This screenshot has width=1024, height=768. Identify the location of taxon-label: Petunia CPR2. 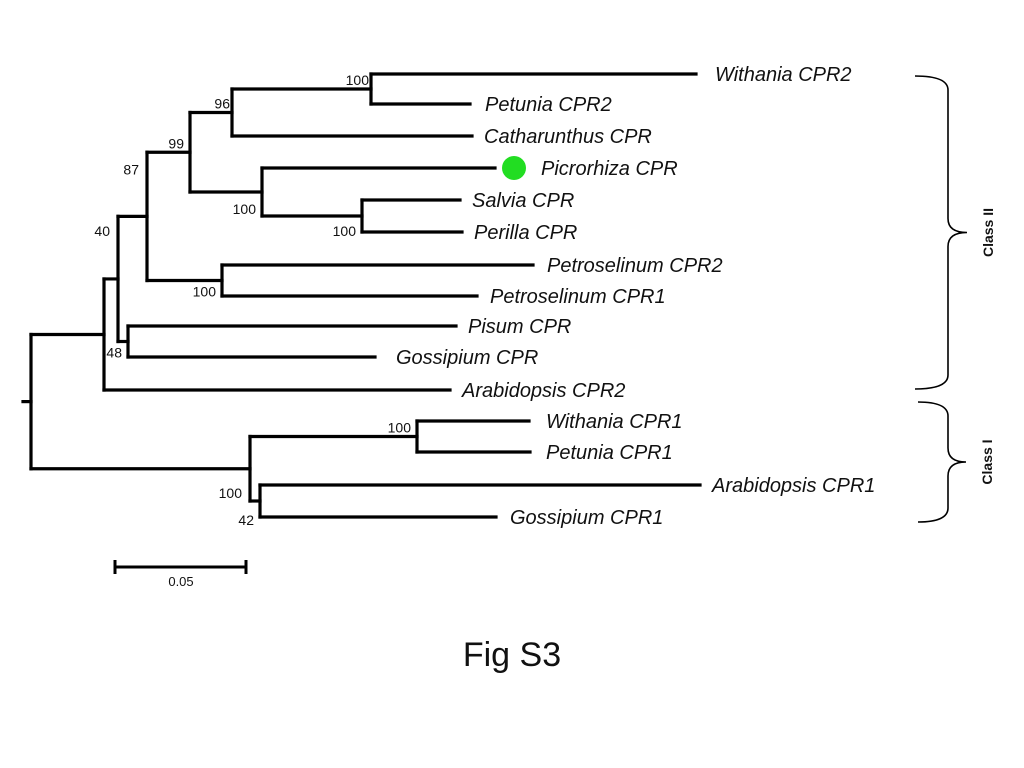
(548, 105).